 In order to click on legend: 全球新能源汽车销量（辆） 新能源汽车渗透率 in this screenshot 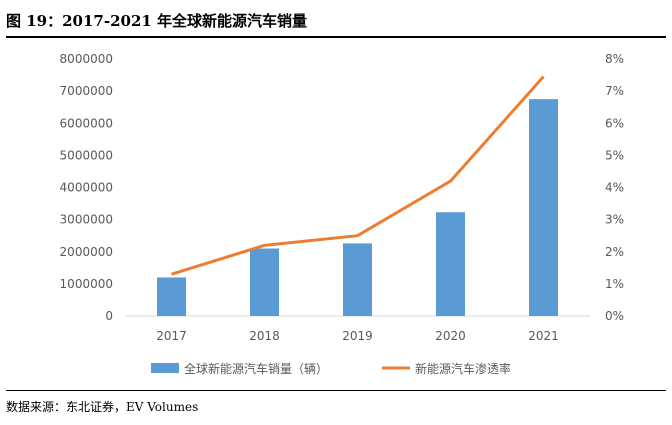, I will do `click(331, 368)`.